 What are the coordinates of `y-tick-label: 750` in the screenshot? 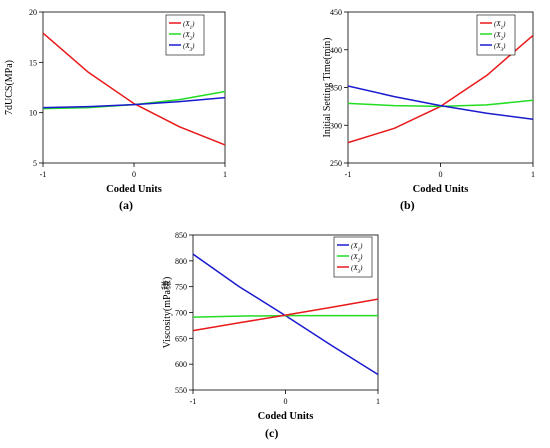 It's located at (181, 287).